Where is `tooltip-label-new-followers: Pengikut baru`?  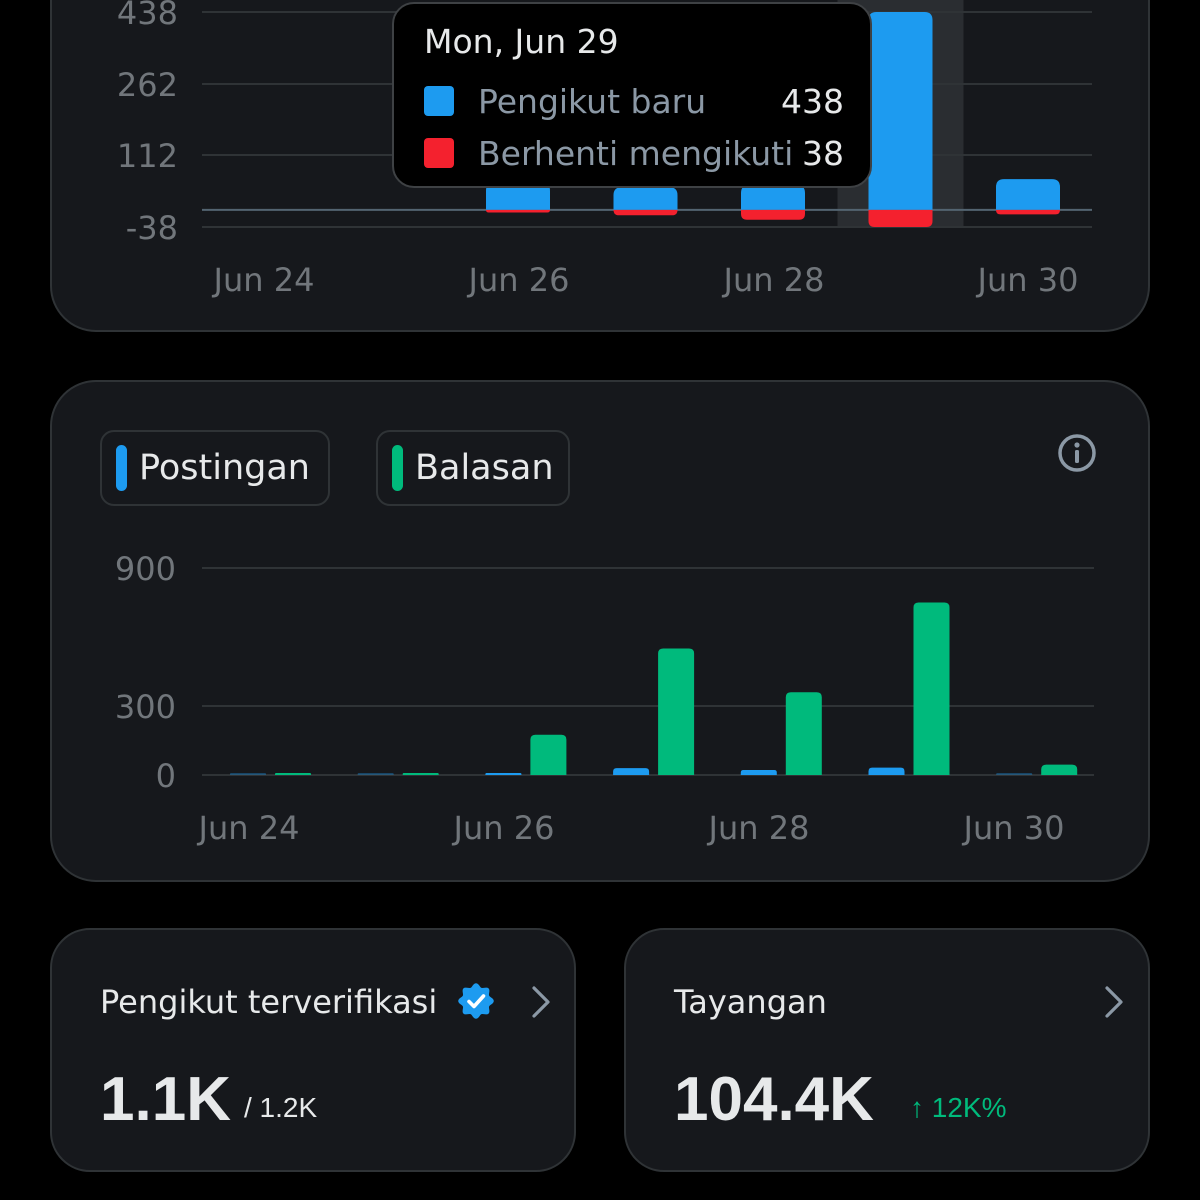 tooltip-label-new-followers: Pengikut baru is located at coordinates (592, 101).